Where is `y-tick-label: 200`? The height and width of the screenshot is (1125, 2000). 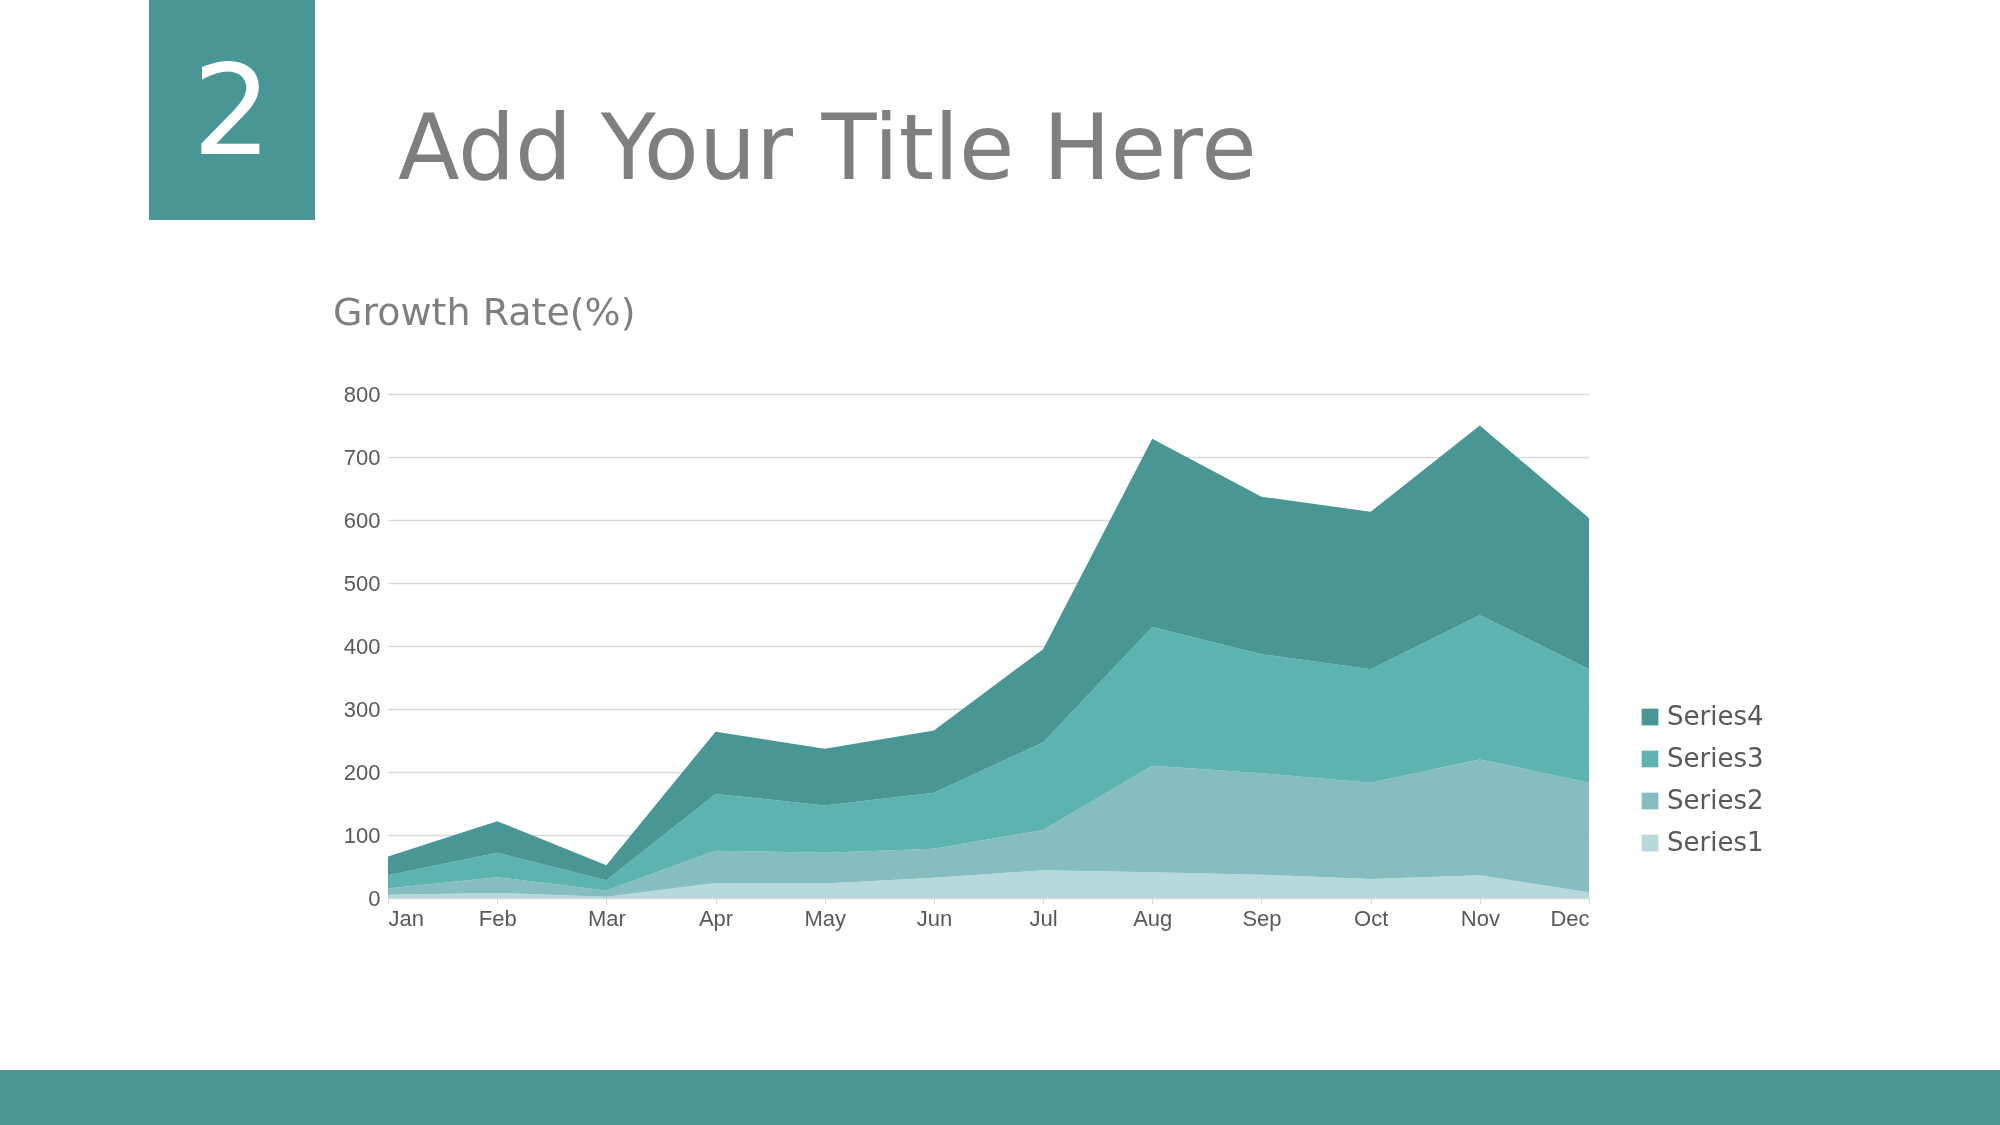
y-tick-label: 200 is located at coordinates (362, 772).